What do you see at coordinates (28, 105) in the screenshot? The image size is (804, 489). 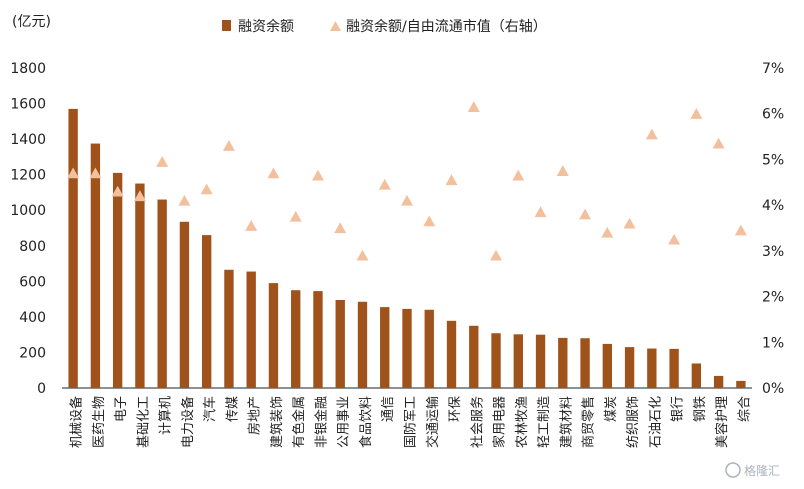 I see `y-left-tick-label: 1600` at bounding box center [28, 105].